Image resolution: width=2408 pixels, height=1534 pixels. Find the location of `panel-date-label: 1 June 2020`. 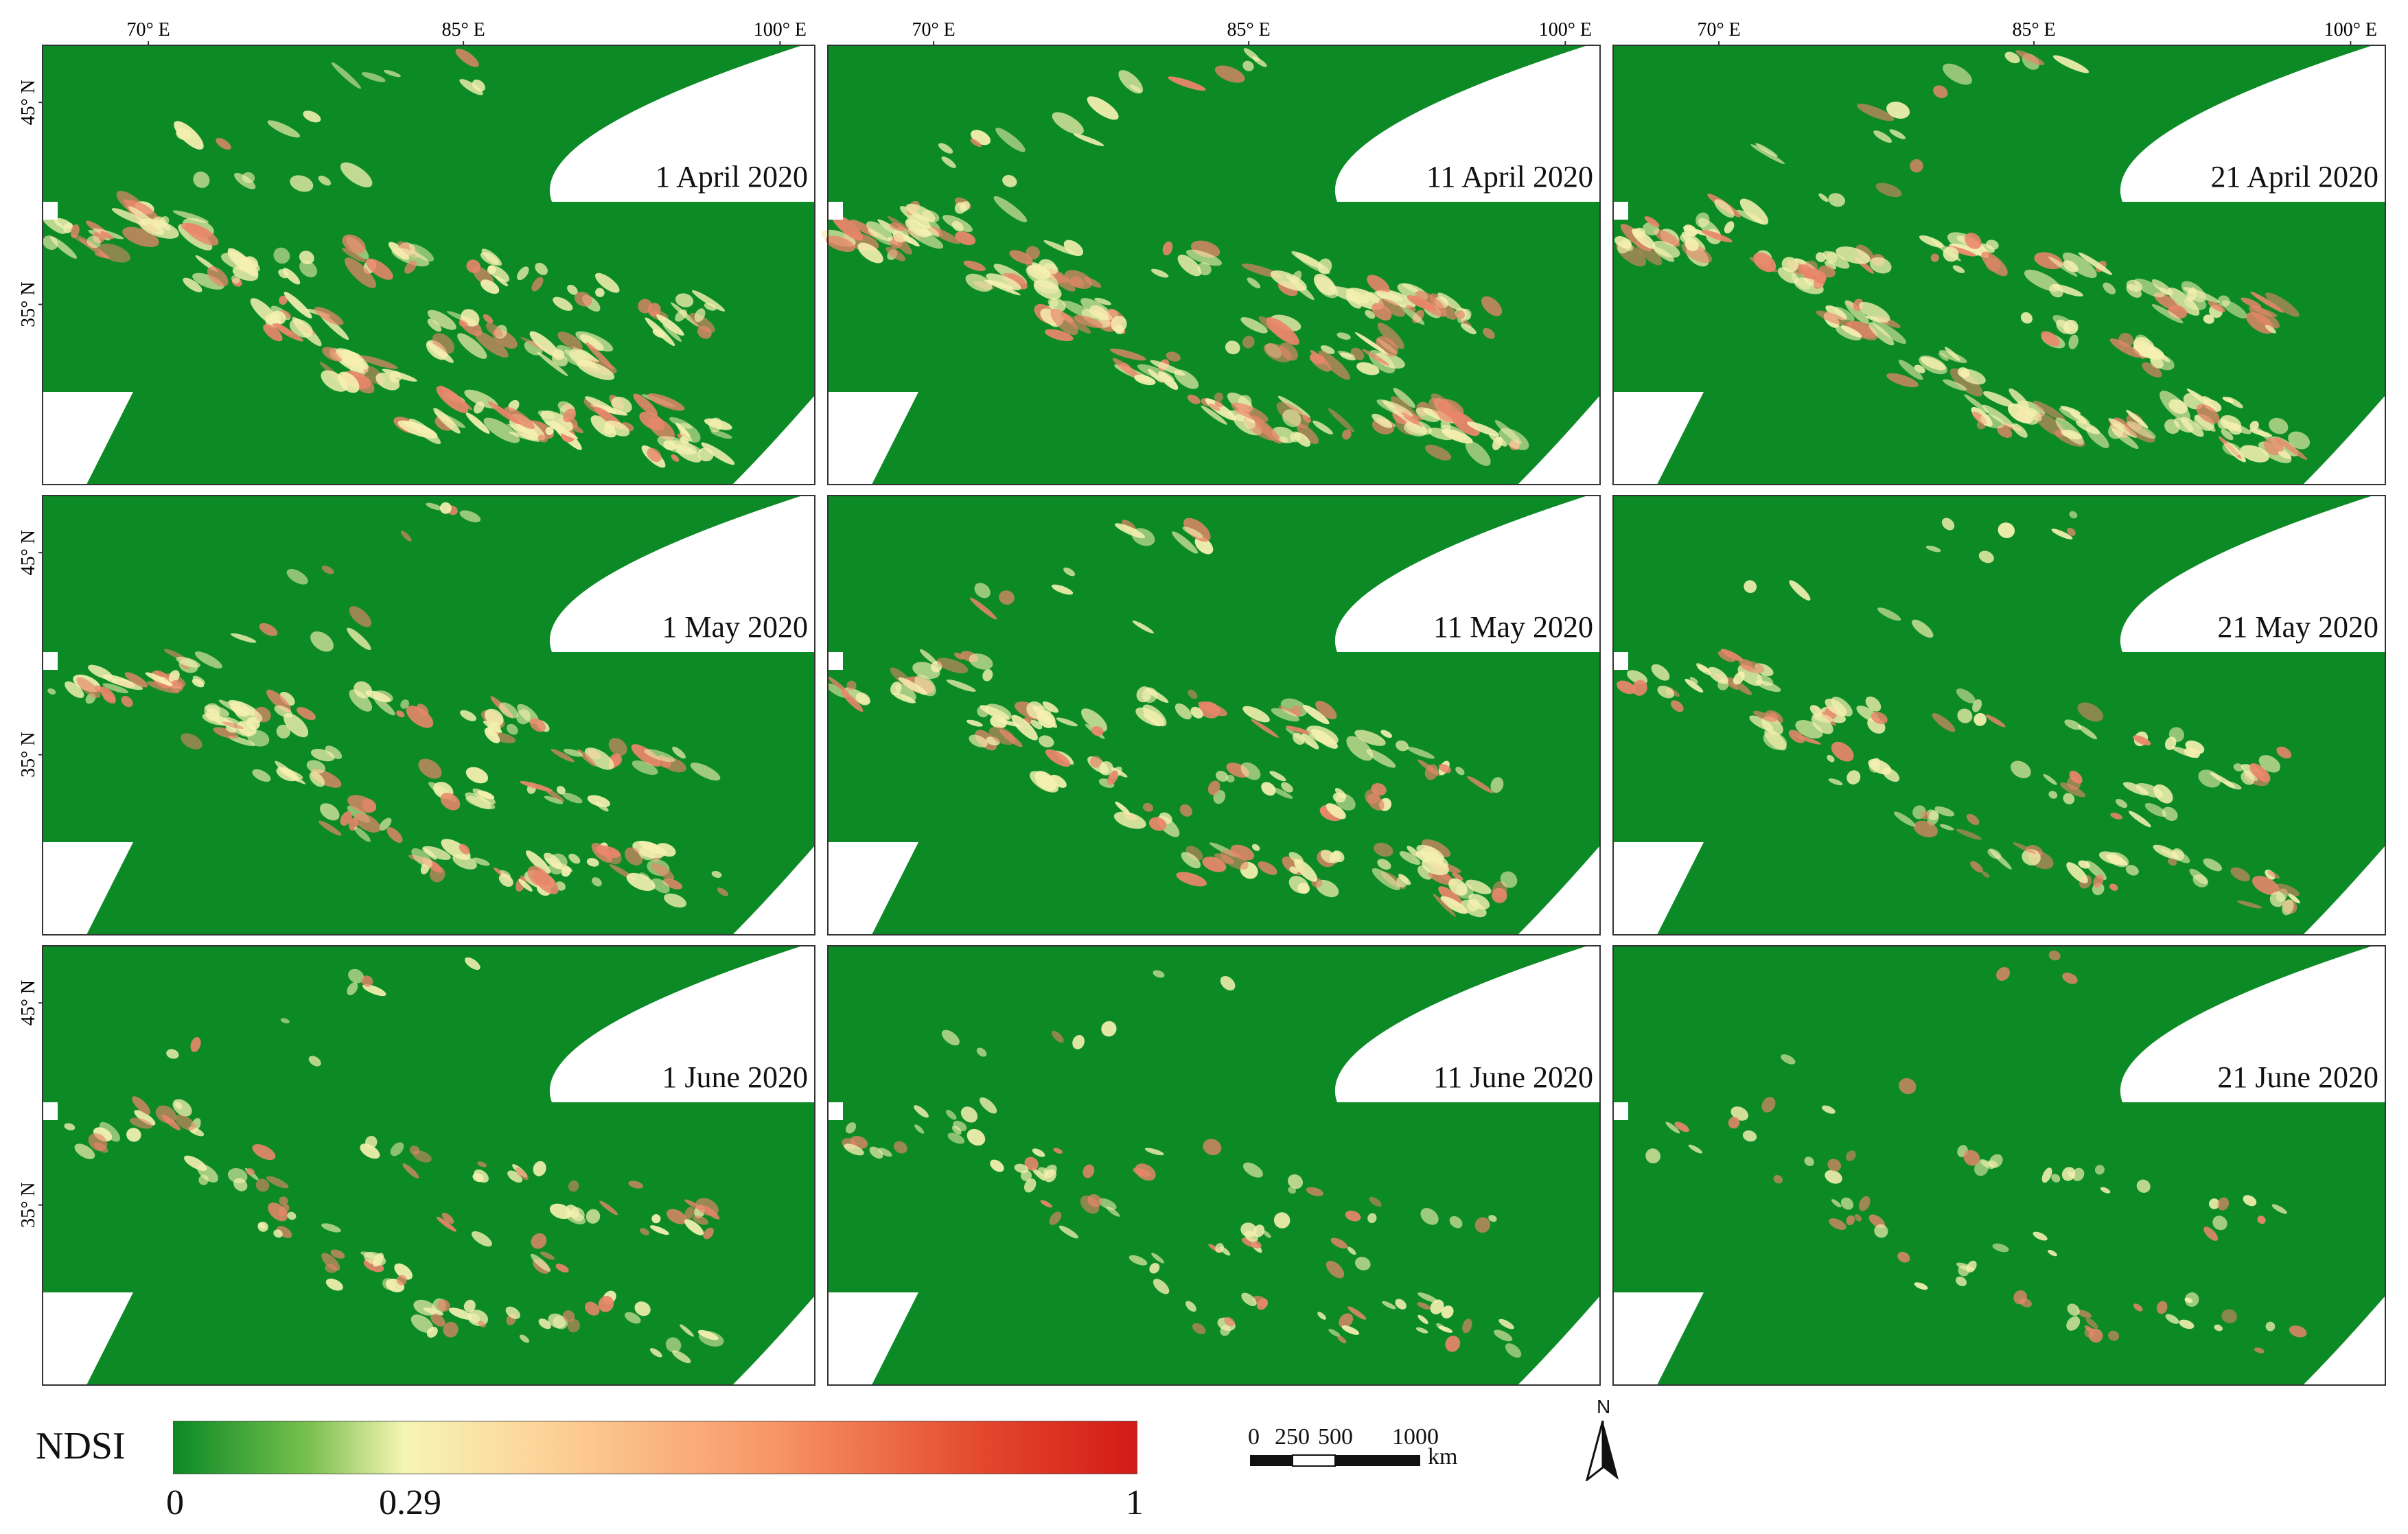

panel-date-label: 1 June 2020 is located at coordinates (735, 1077).